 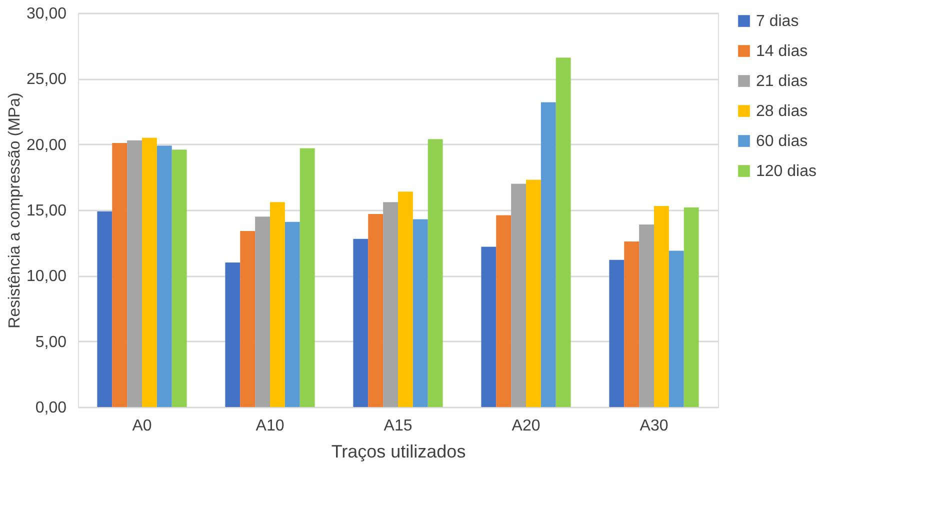 I want to click on y-tick-label: 0,00, so click(x=51, y=408).